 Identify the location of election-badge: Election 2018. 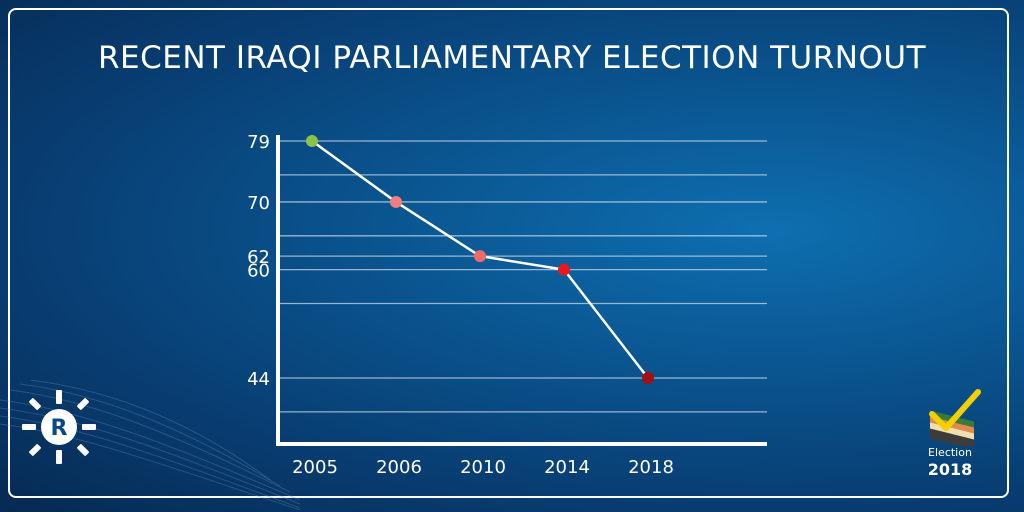
(955, 436).